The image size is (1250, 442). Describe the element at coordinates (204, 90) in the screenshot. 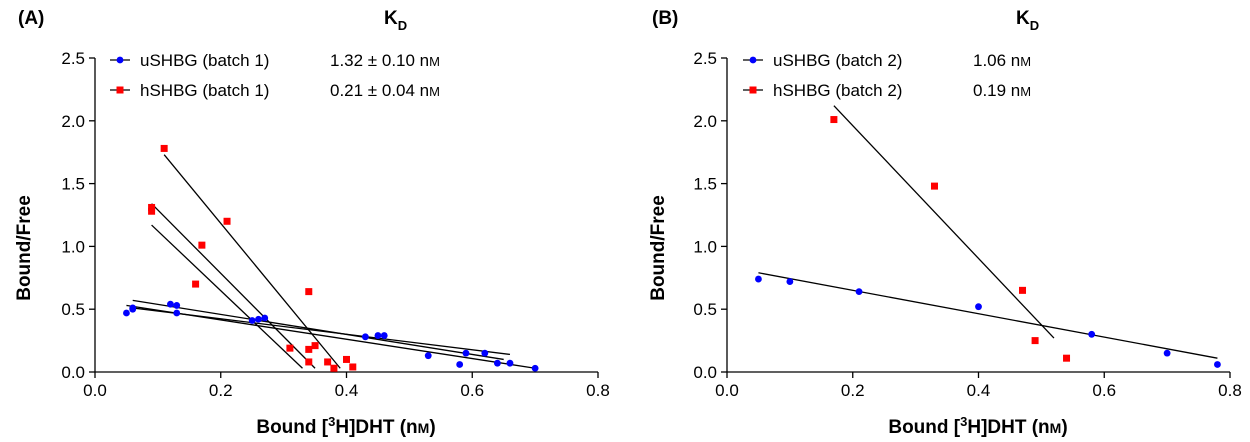

I see `legend-series-name: hSHBG (batch 1)` at that location.